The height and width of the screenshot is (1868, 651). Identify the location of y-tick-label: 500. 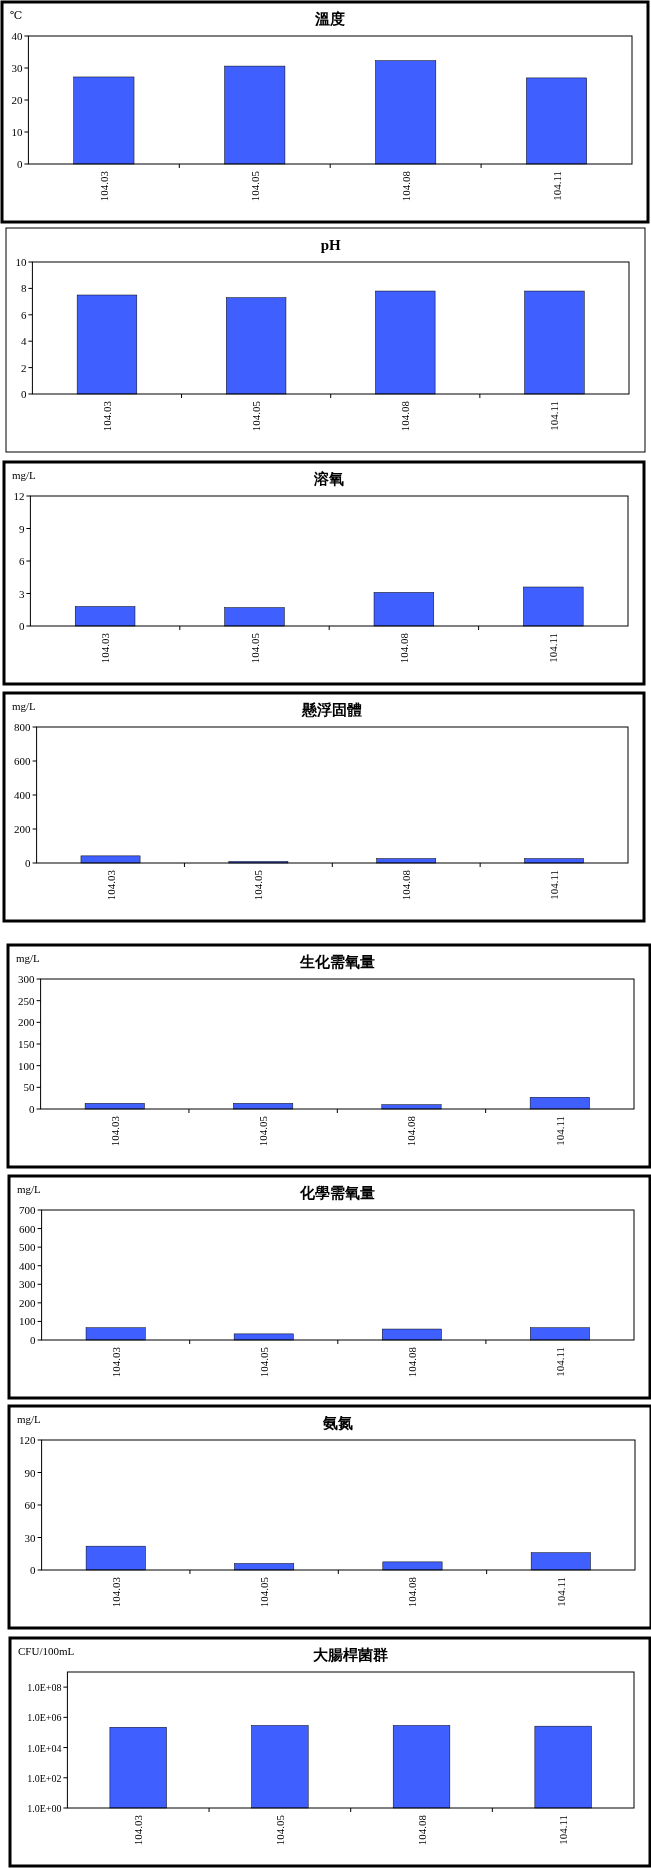
(28, 1247).